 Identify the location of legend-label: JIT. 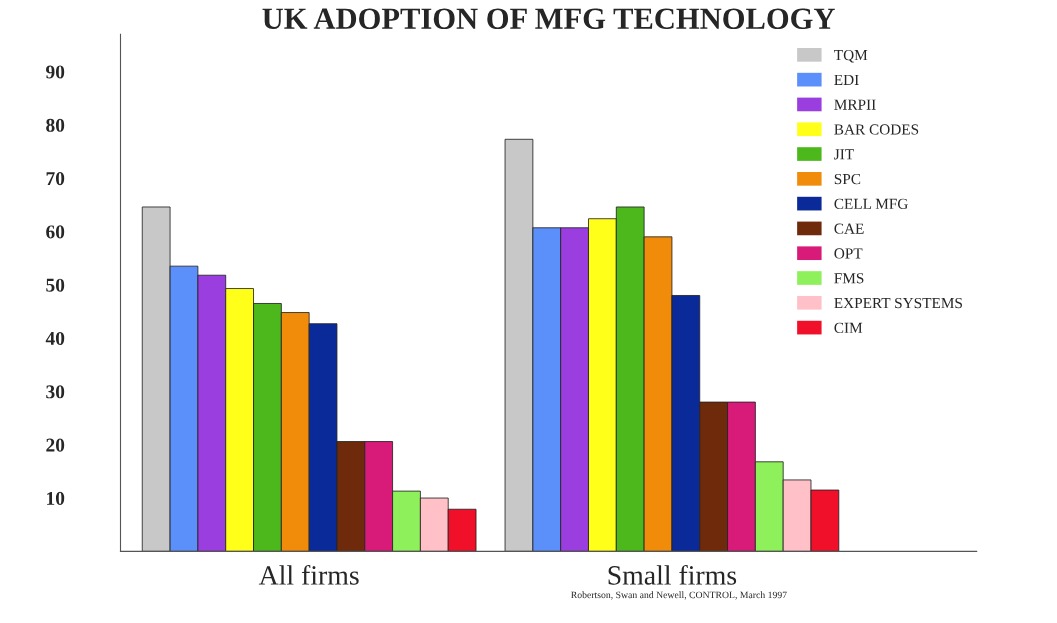
(844, 154).